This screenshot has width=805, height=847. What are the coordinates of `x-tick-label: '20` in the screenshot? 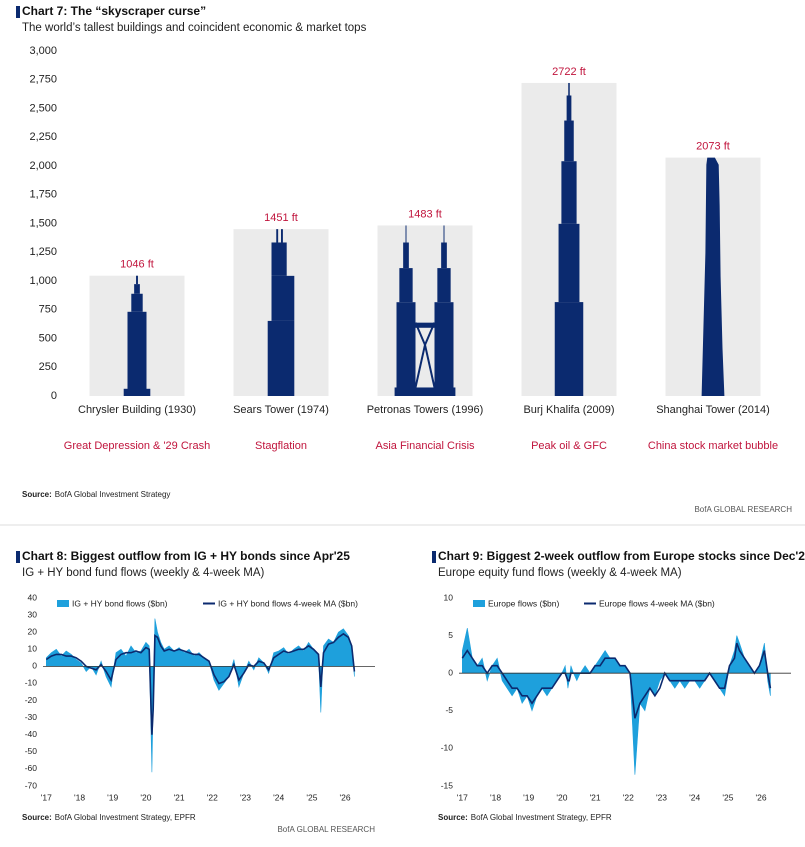 It's located at (145, 797).